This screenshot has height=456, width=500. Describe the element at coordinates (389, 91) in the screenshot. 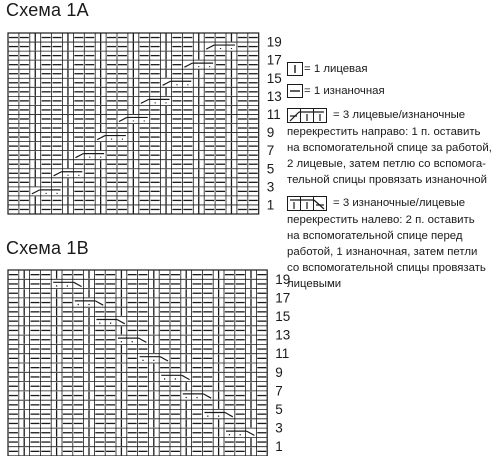

I see `legend-purl: = 1 изнаночная` at that location.